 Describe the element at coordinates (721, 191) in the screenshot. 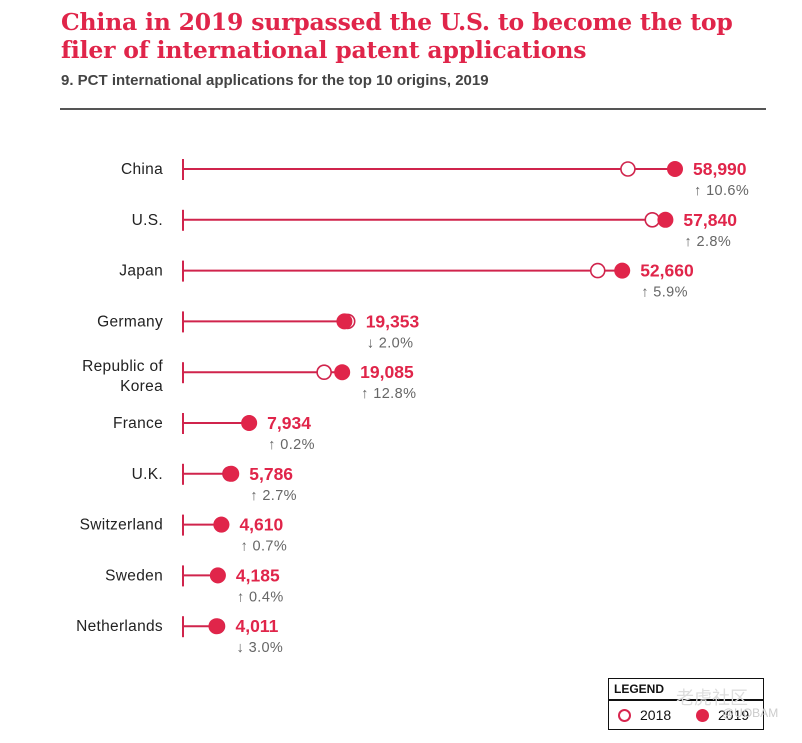

I see `change-label-china: ↑ 10.6%` at that location.